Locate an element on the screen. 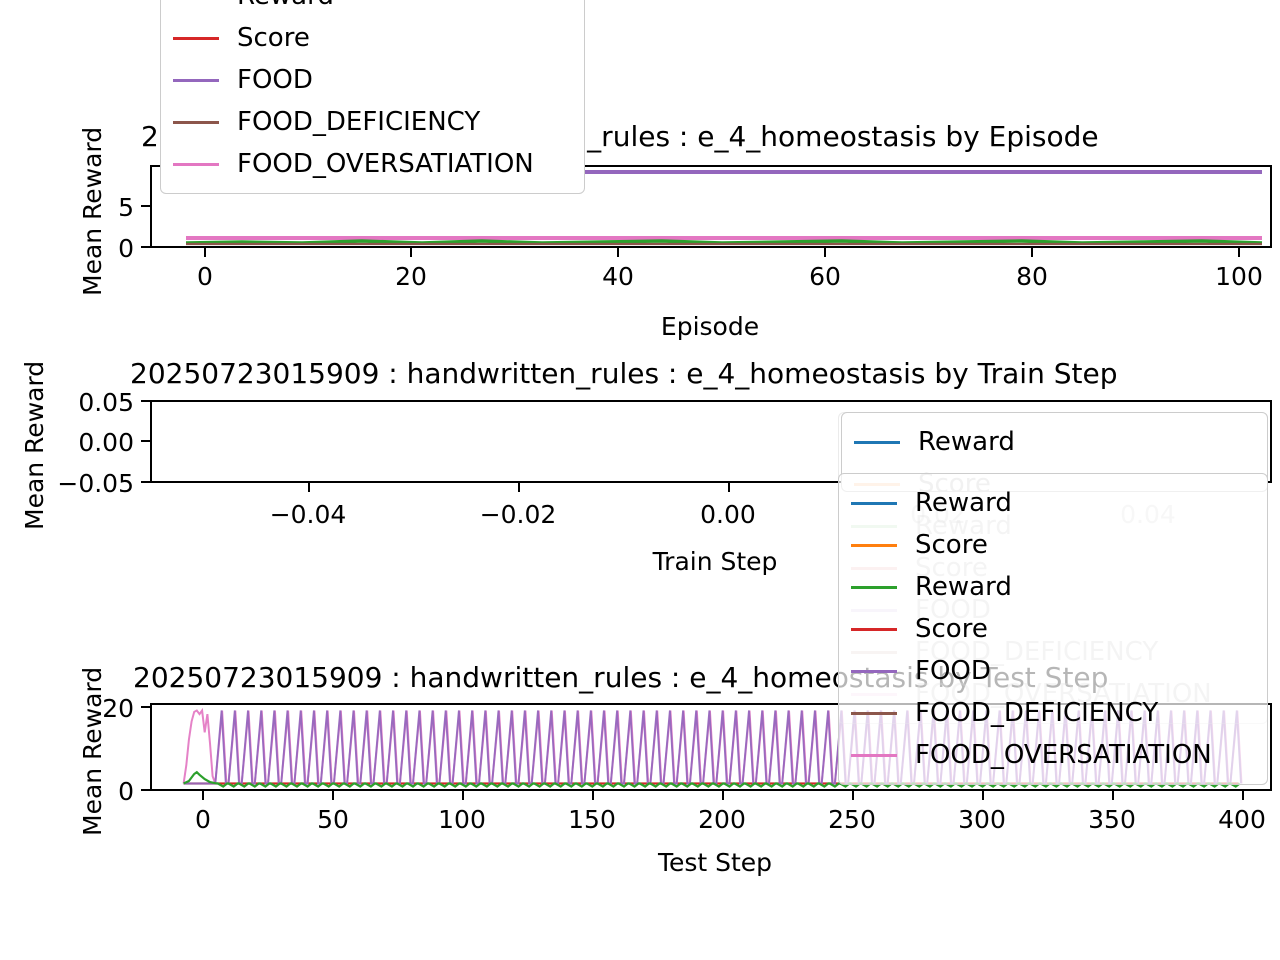 The image size is (1280, 960). panel-episode-ytick-5: 5 is located at coordinates (126, 207).